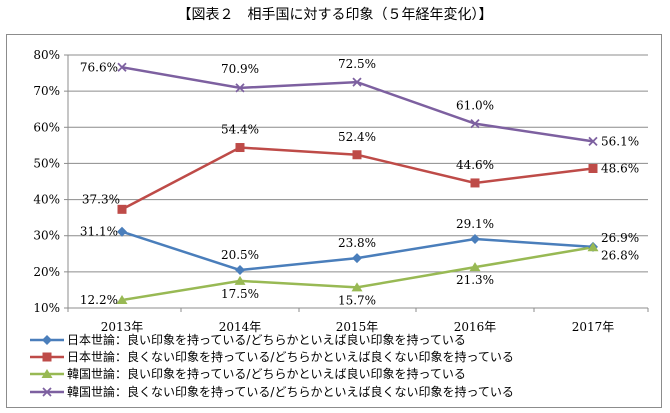  Describe the element at coordinates (240, 327) in the screenshot. I see `x-tick-label: 2014年` at that location.